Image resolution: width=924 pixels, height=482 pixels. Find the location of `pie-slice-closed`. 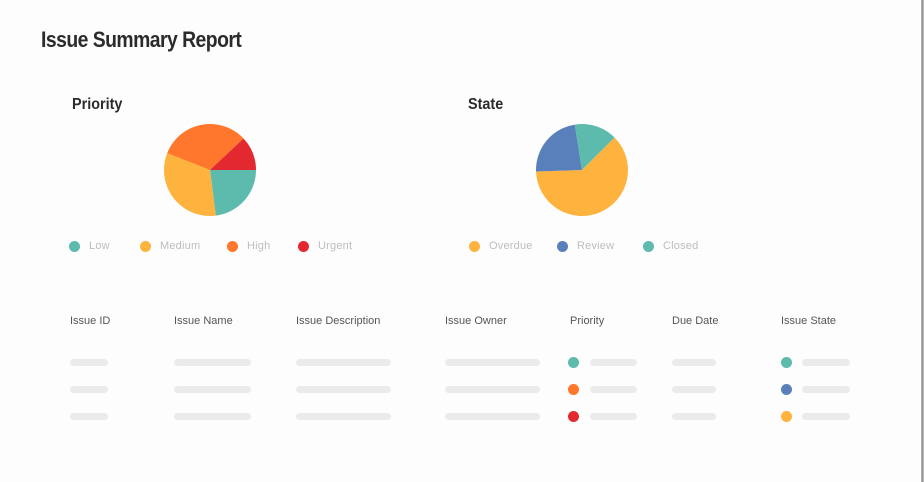

pie-slice-closed is located at coordinates (594, 147).